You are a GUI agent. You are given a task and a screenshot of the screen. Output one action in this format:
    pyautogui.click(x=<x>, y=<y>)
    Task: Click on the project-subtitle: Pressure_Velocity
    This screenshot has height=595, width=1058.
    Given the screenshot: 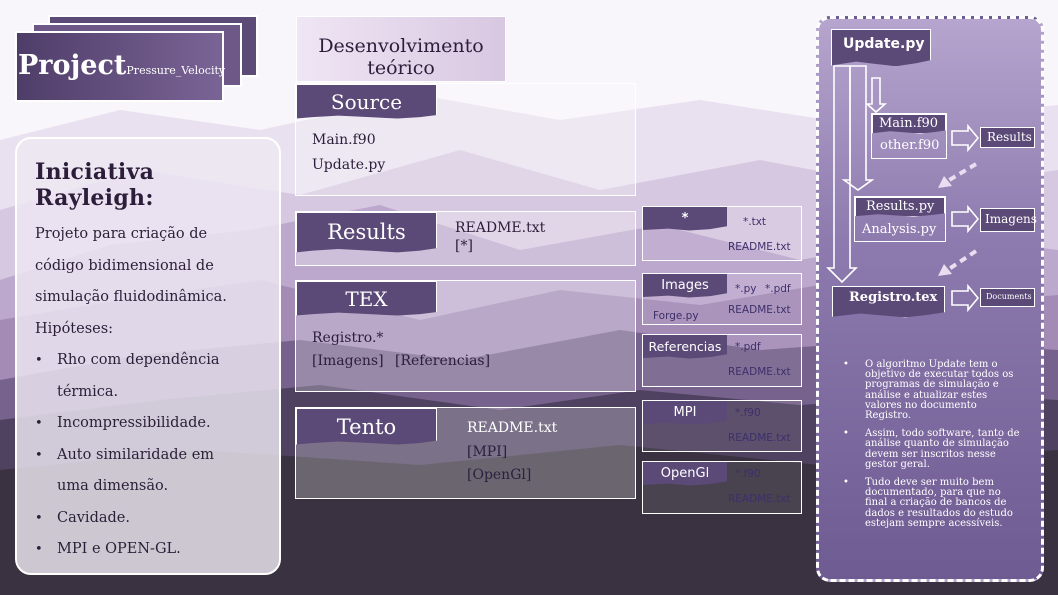 What is the action you would take?
    pyautogui.click(x=176, y=70)
    